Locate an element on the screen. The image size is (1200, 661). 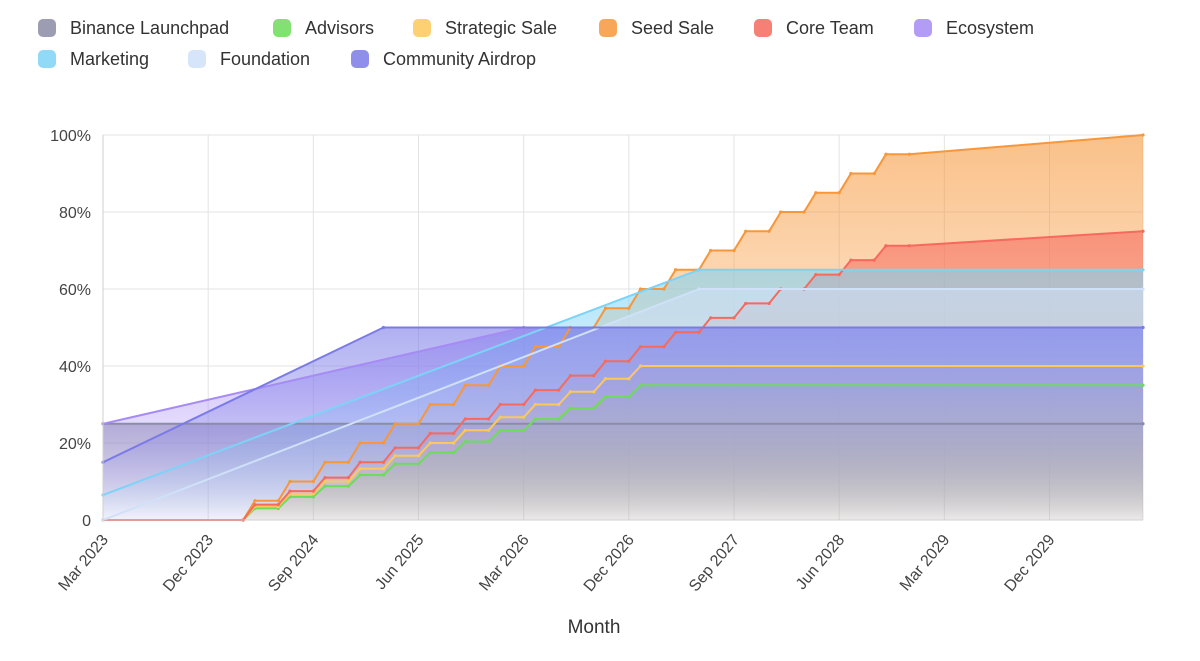
legend-item-ecosystem: Ecosystem is located at coordinates (974, 28).